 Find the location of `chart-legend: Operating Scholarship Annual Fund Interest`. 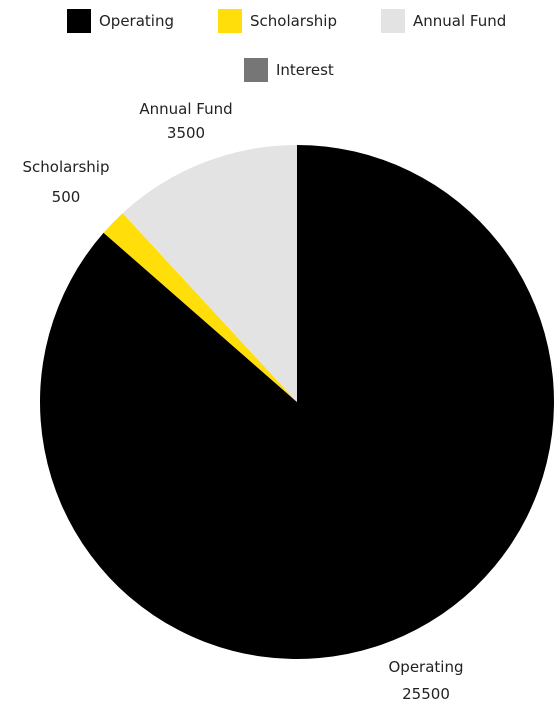

chart-legend: Operating Scholarship Annual Fund Interest is located at coordinates (286, 45).